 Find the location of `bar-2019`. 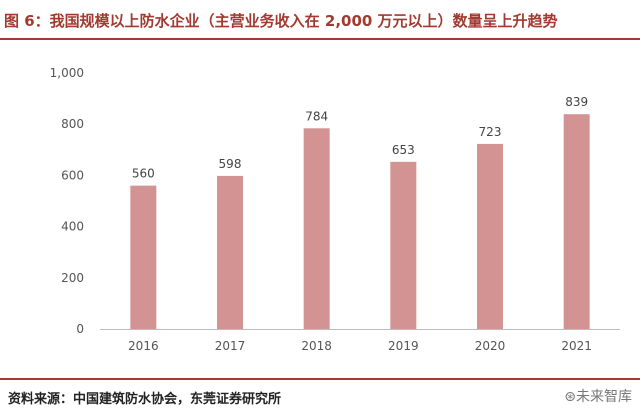

bar-2019 is located at coordinates (403, 245).